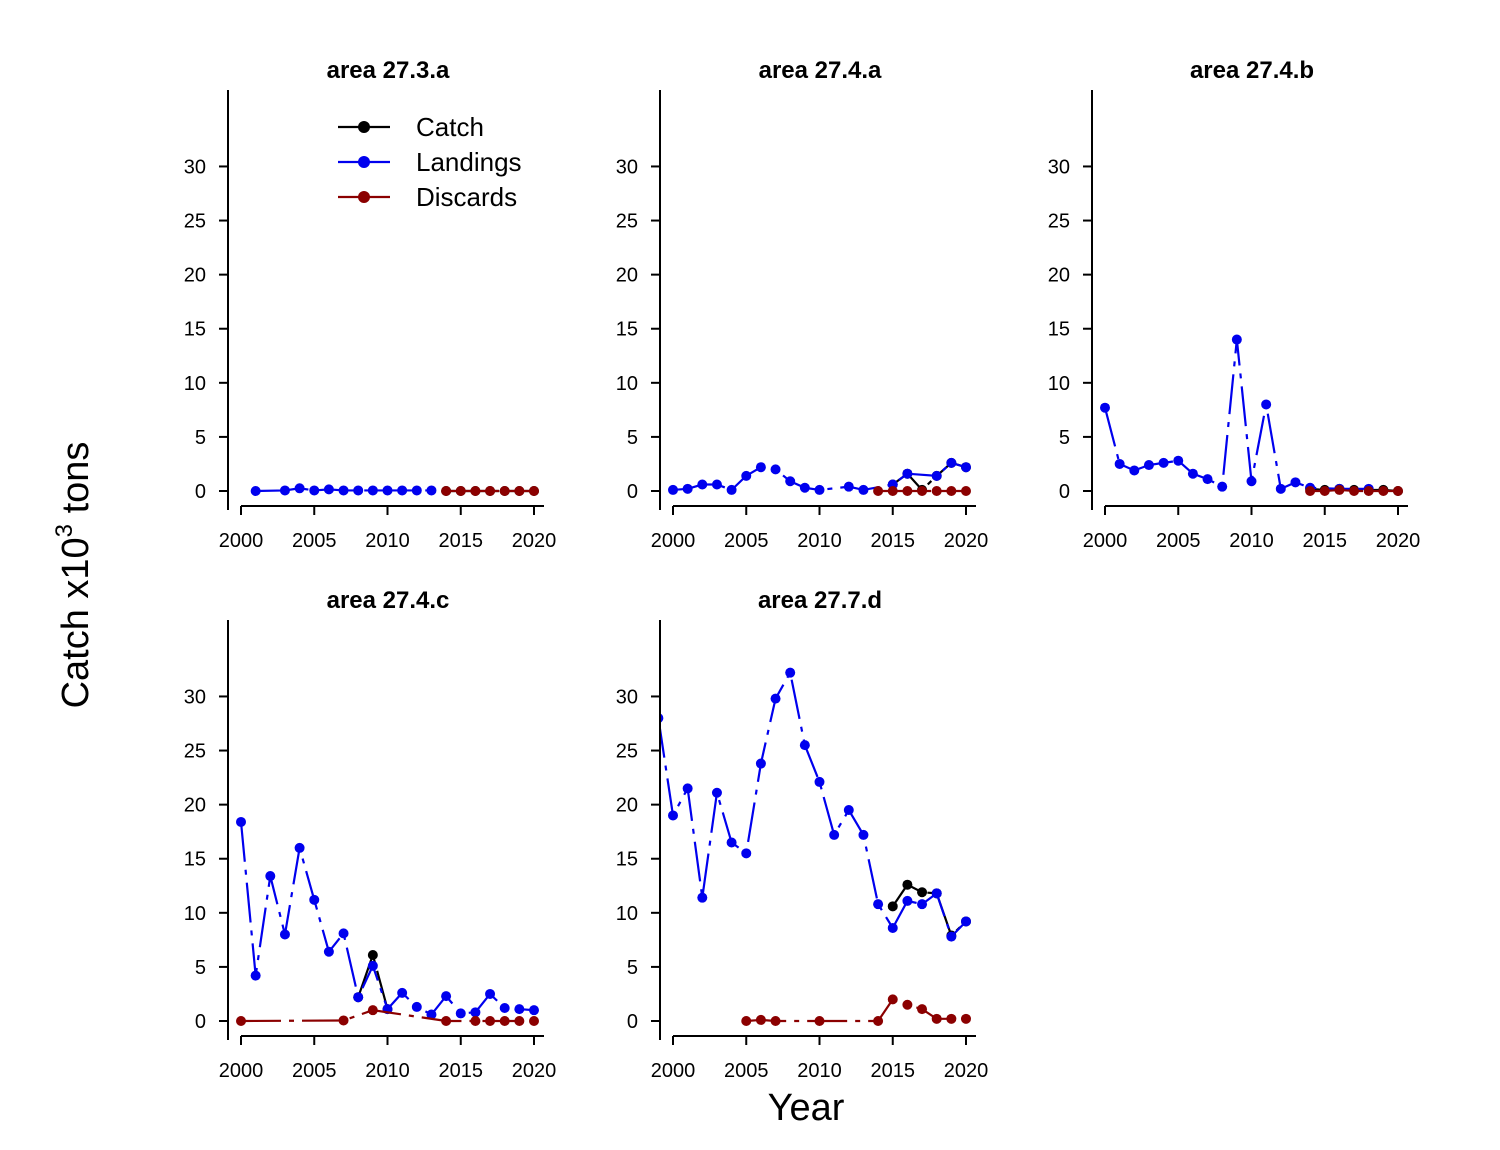  Describe the element at coordinates (627, 167) in the screenshot. I see `y-tick-label: 30` at that location.